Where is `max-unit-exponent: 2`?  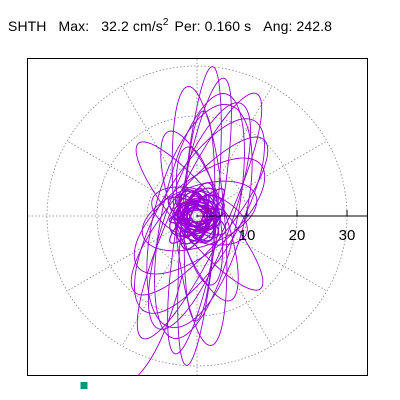 max-unit-exponent: 2 is located at coordinates (165, 22).